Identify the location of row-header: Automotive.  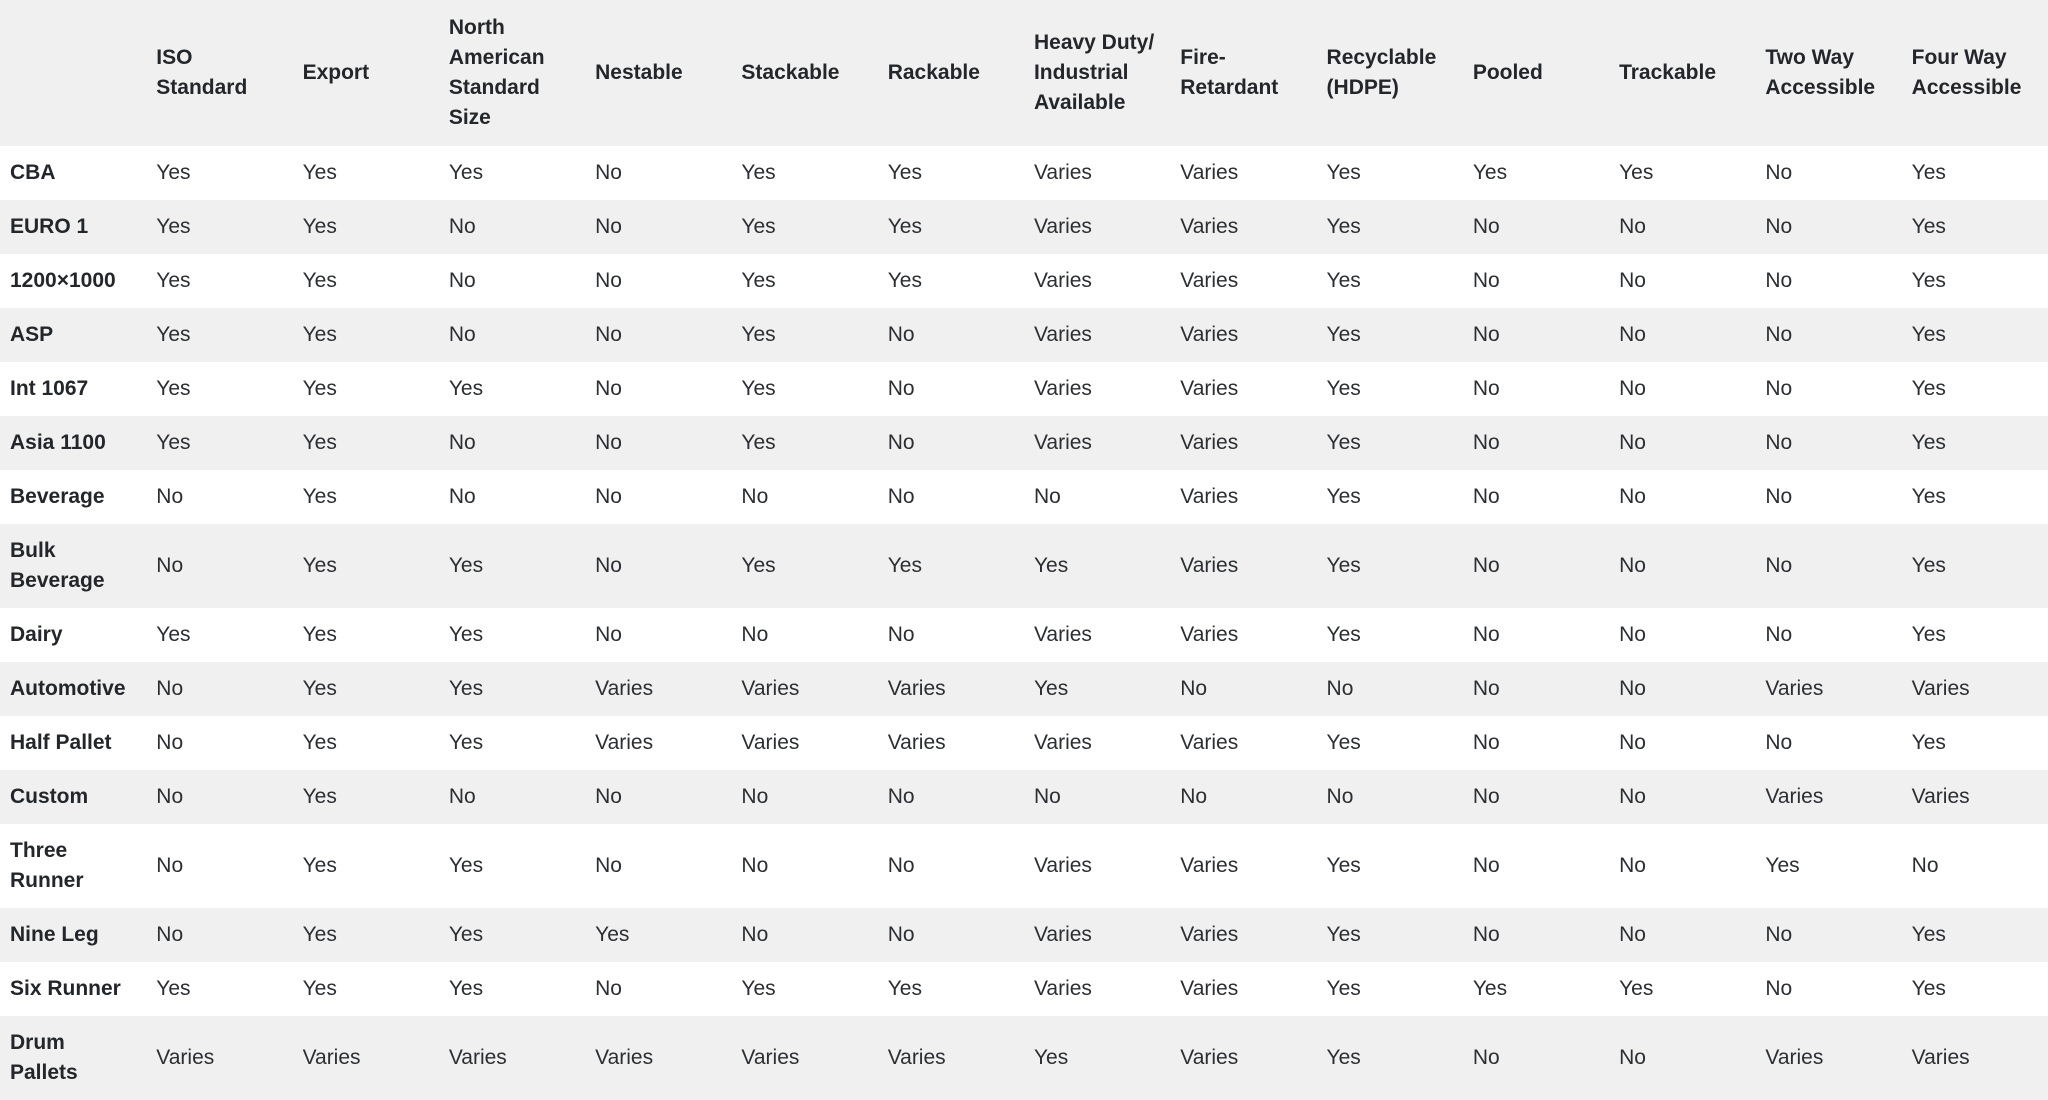
(68, 688).